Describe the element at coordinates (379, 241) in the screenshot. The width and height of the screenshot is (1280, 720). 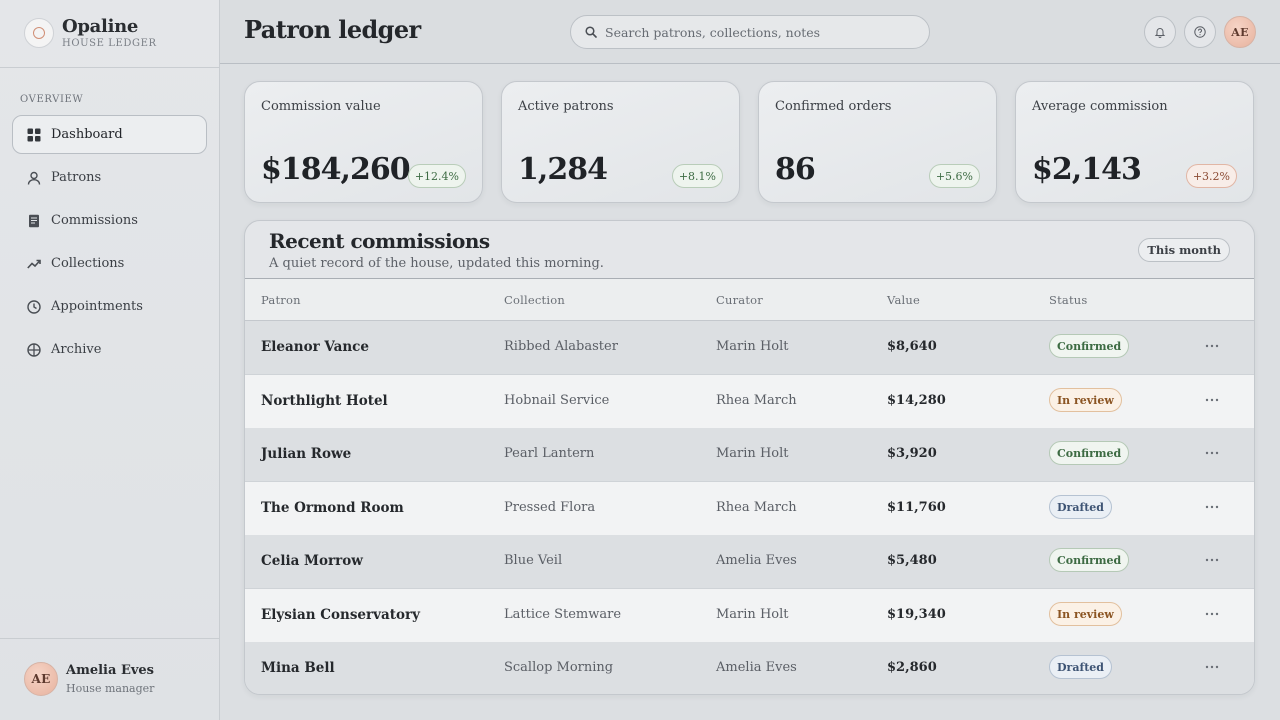
I see `card-title: Recent commissions` at that location.